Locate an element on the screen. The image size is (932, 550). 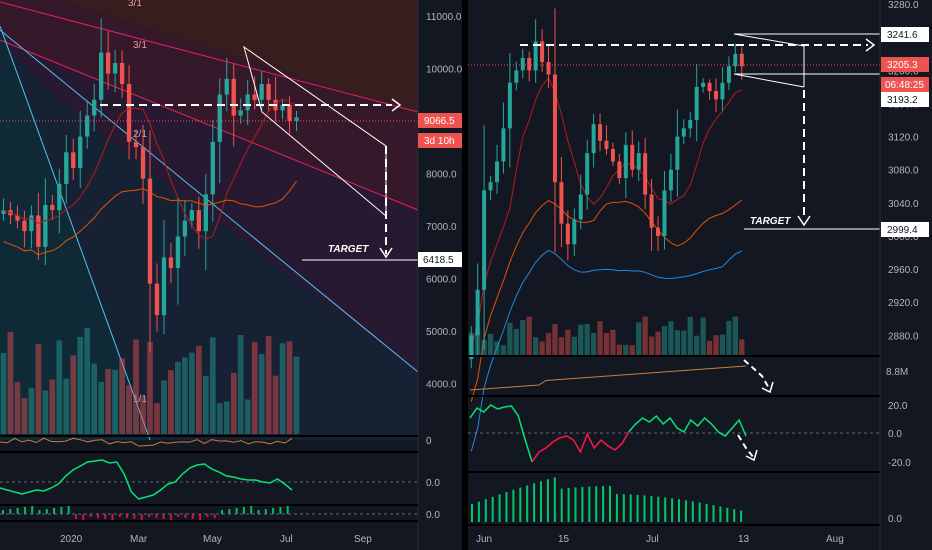
right-x-tick-aug: Aug is located at coordinates (835, 539).